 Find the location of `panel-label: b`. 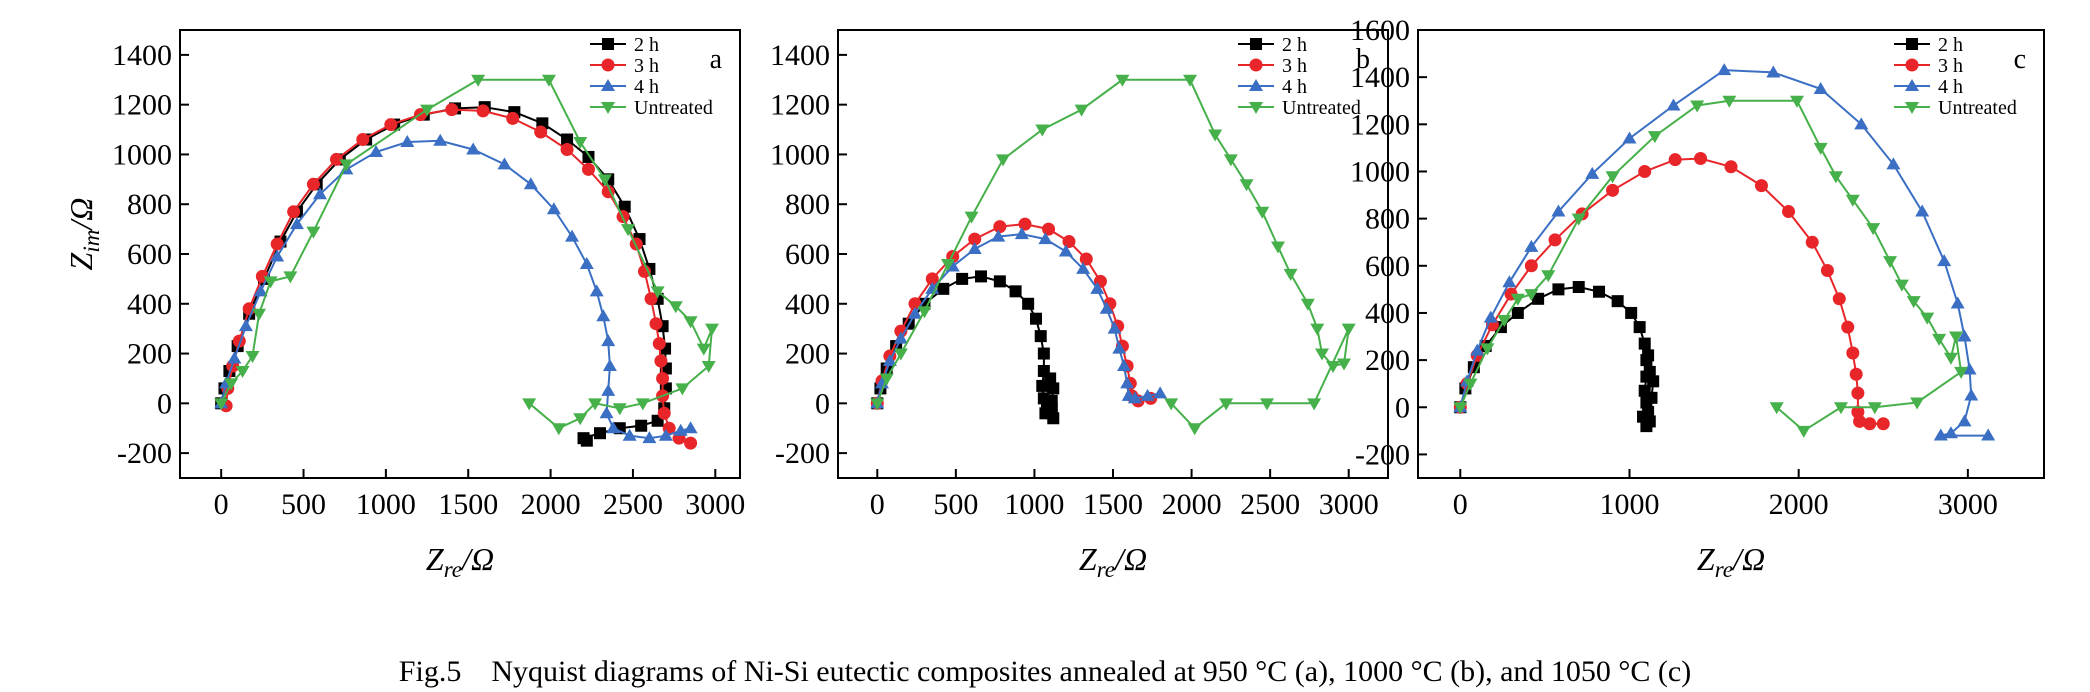

panel-label: b is located at coordinates (1363, 59).